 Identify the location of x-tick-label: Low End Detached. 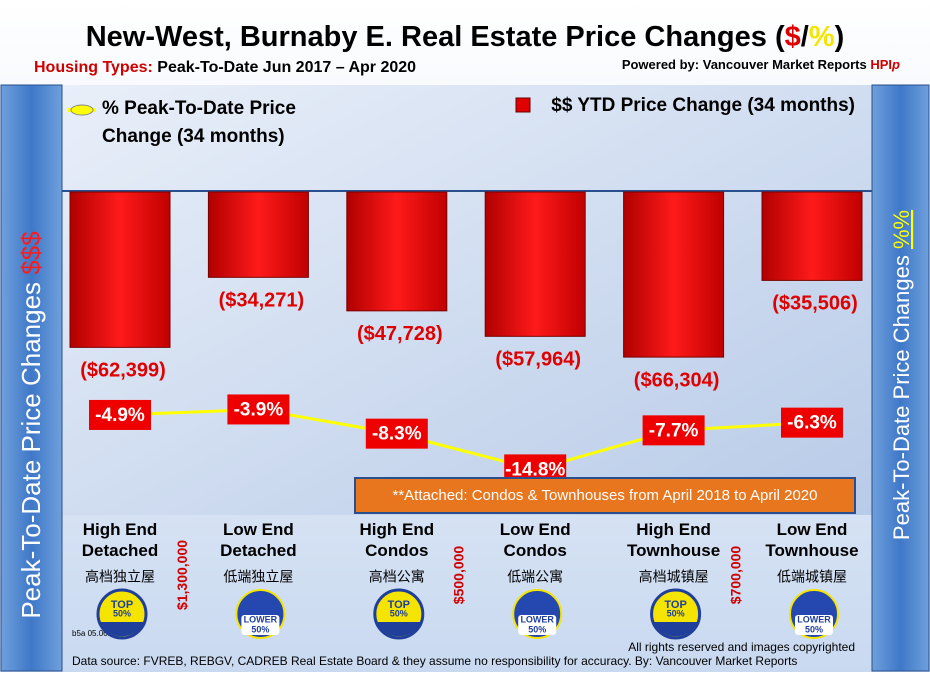
(258, 540).